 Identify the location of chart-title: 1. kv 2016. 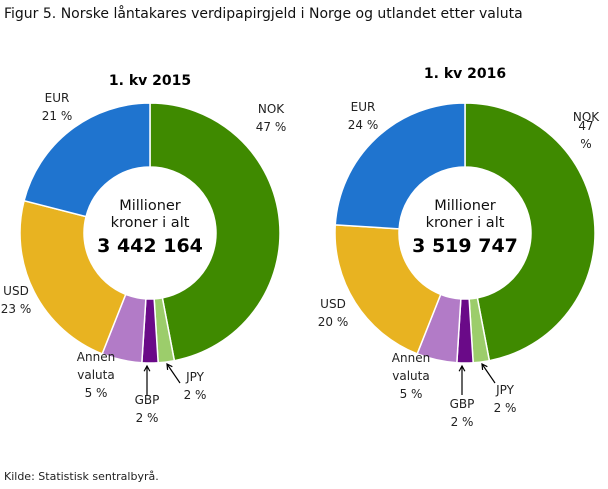
(465, 74).